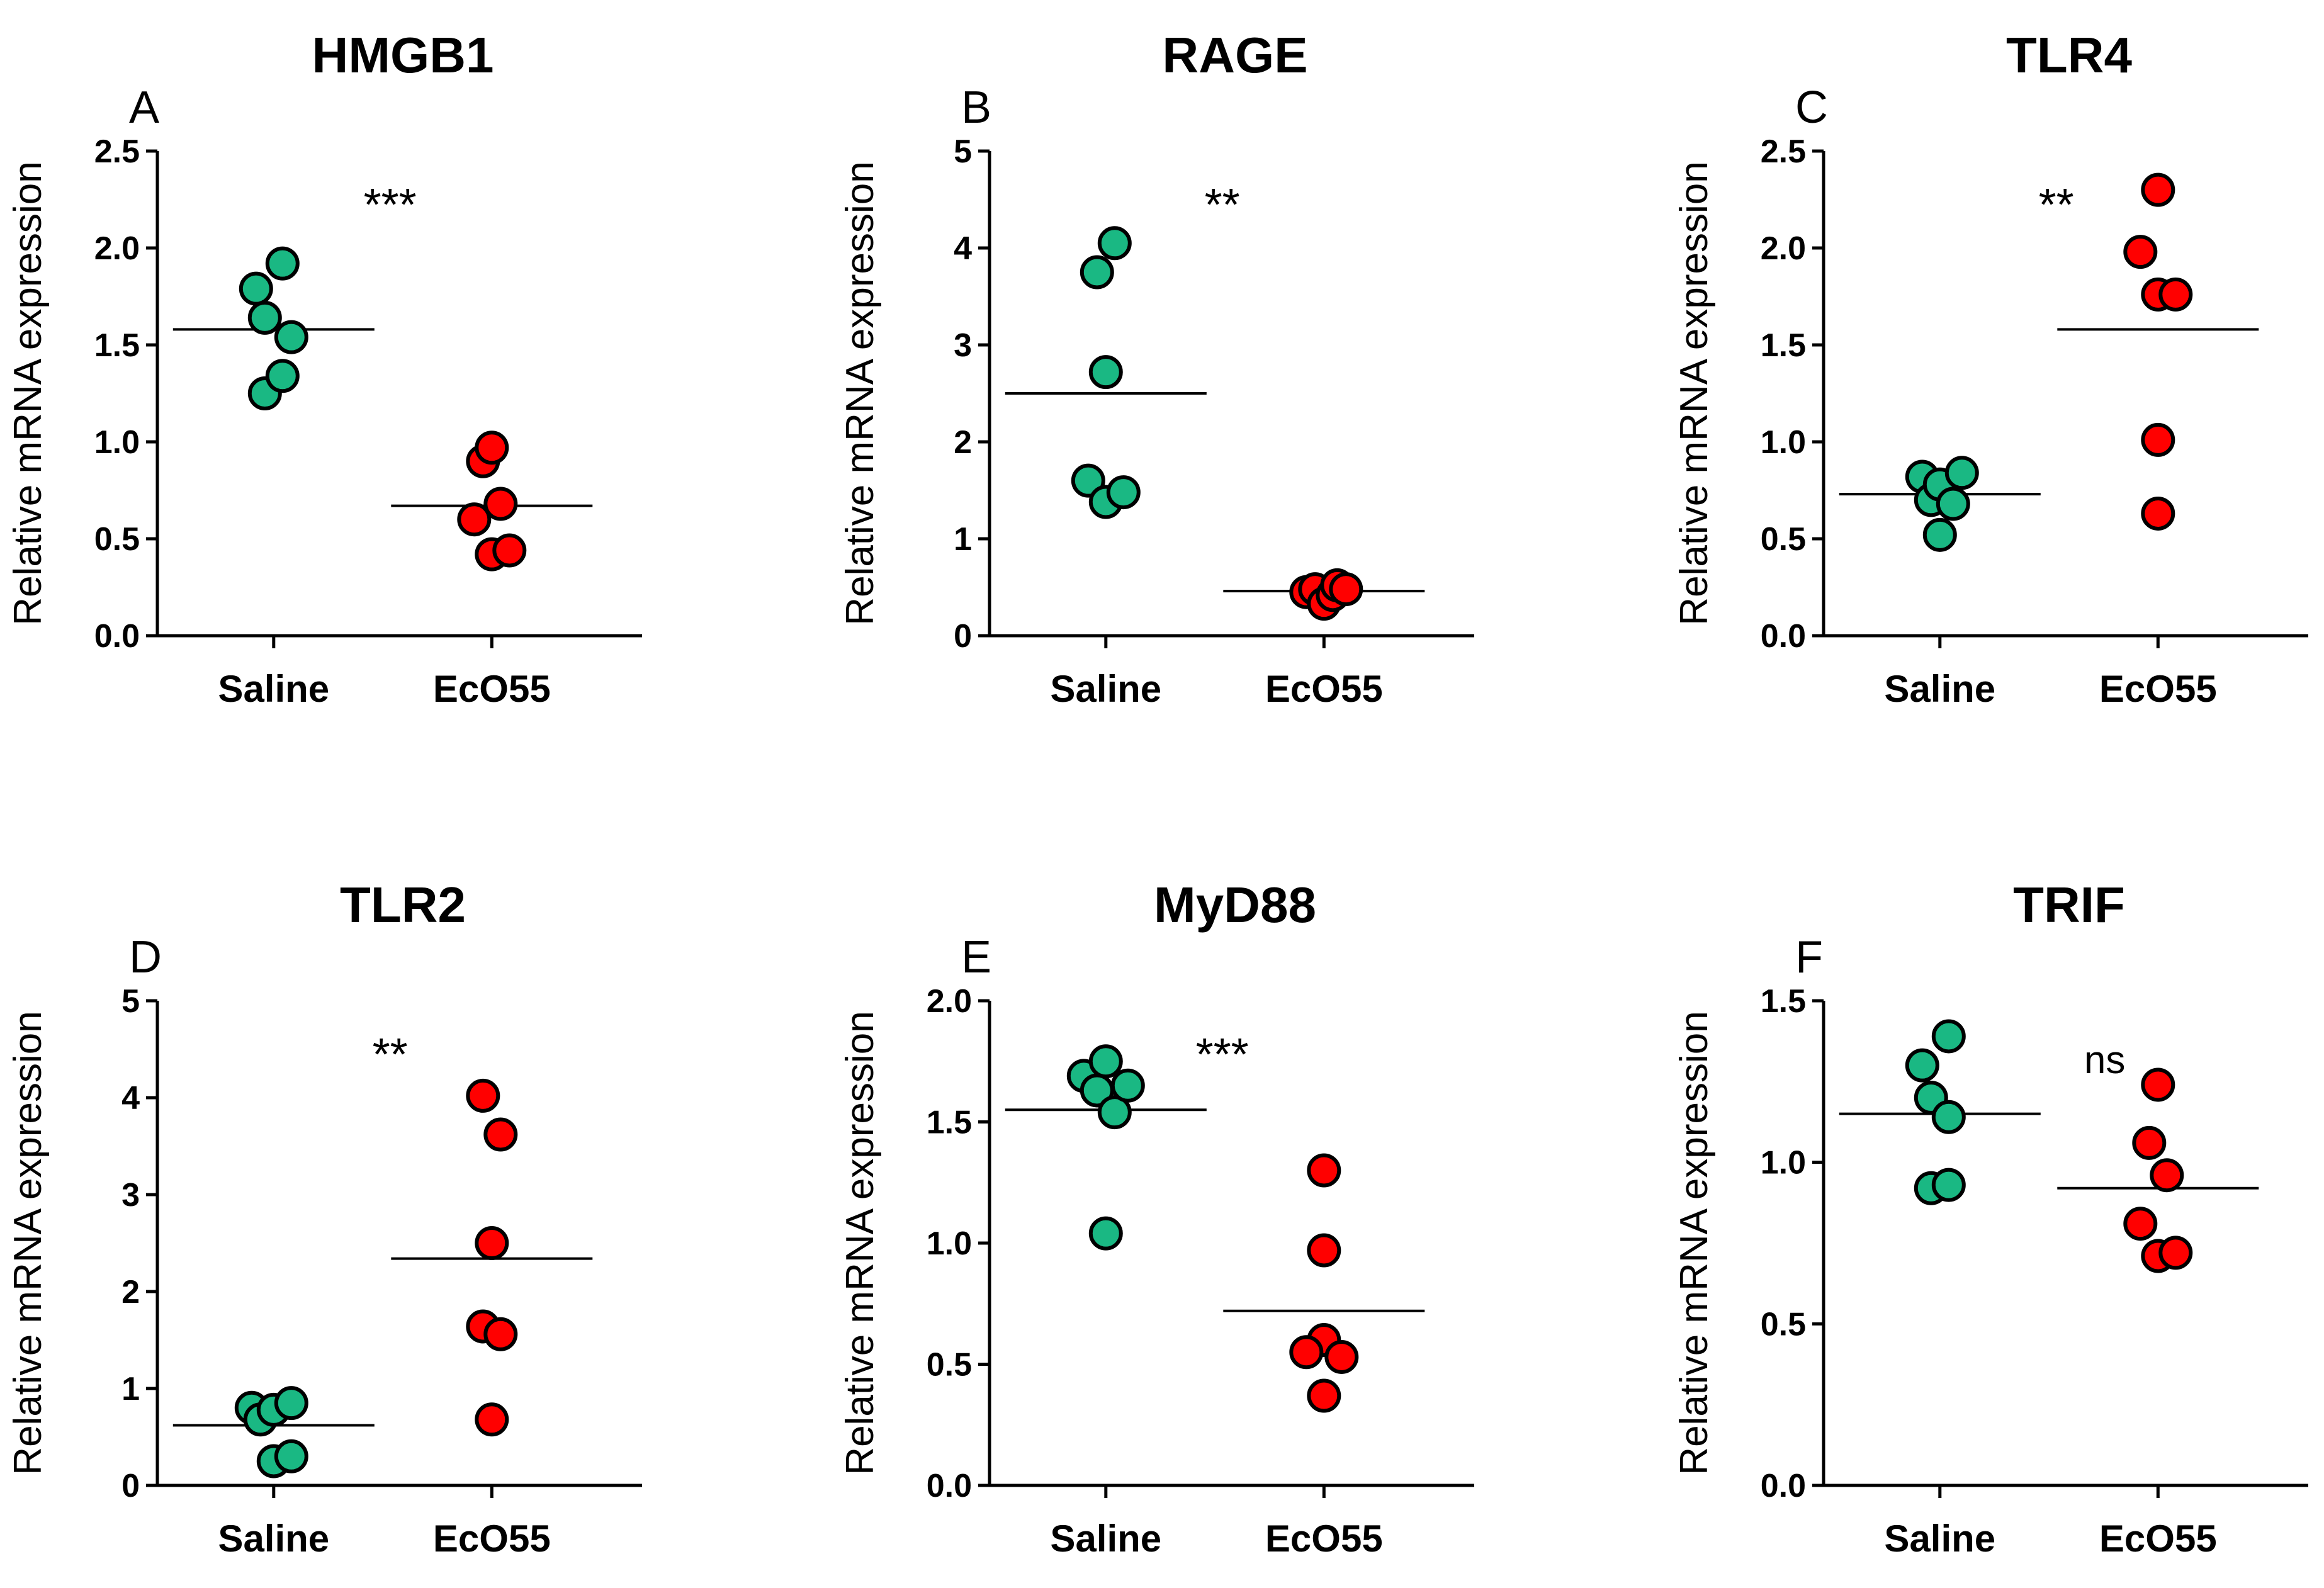 The height and width of the screenshot is (1588, 2324). Describe the element at coordinates (130, 1486) in the screenshot. I see `y-tick-label: 0` at that location.